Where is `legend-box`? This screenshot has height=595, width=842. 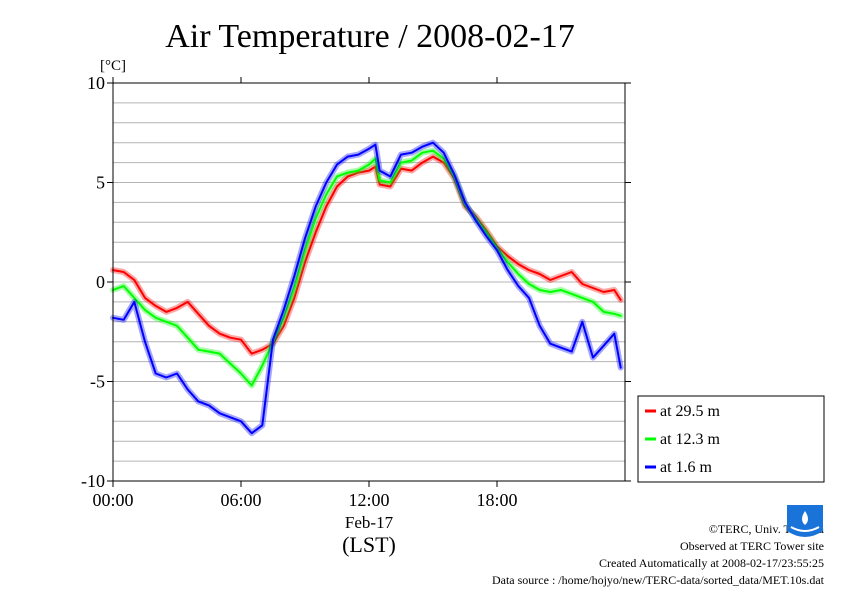 legend-box is located at coordinates (731, 439).